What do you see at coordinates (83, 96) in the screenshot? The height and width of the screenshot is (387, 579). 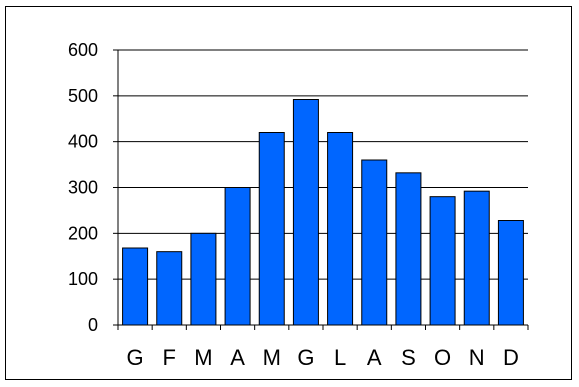 I see `y-tick-label-500: 500` at bounding box center [83, 96].